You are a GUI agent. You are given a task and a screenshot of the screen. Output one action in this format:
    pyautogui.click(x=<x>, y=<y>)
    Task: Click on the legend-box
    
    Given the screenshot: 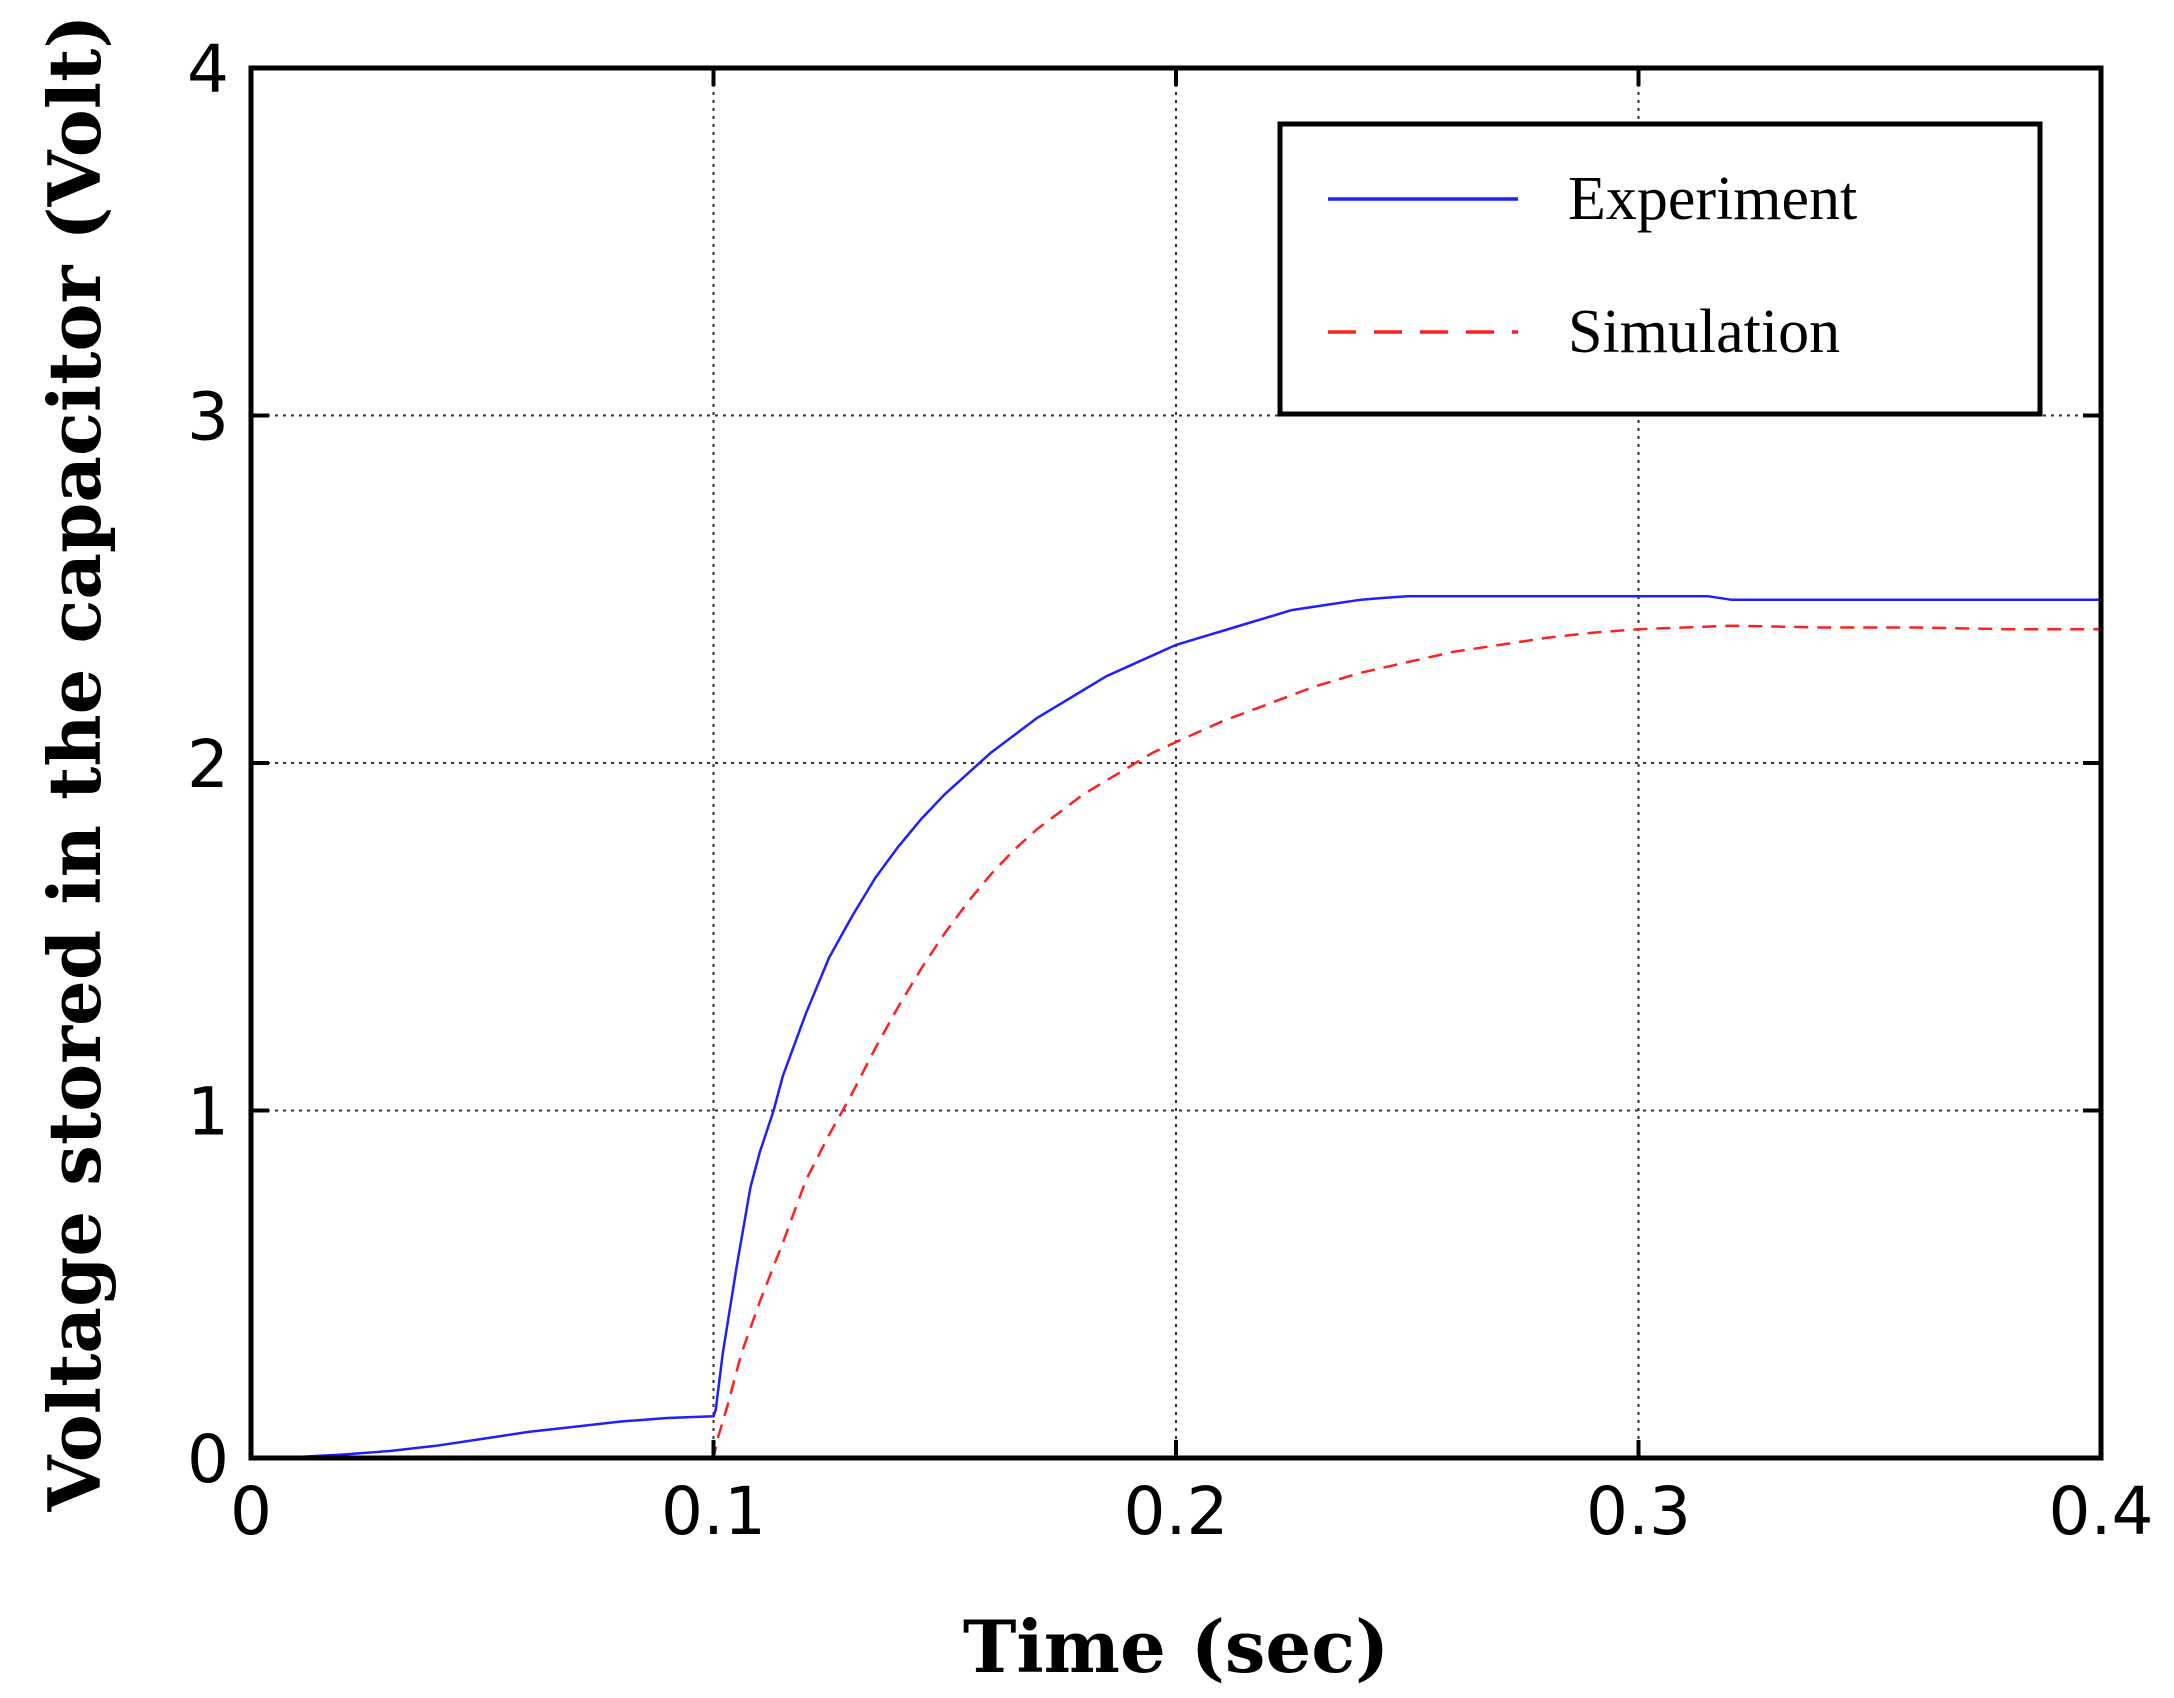 What is the action you would take?
    pyautogui.click(x=1660, y=269)
    